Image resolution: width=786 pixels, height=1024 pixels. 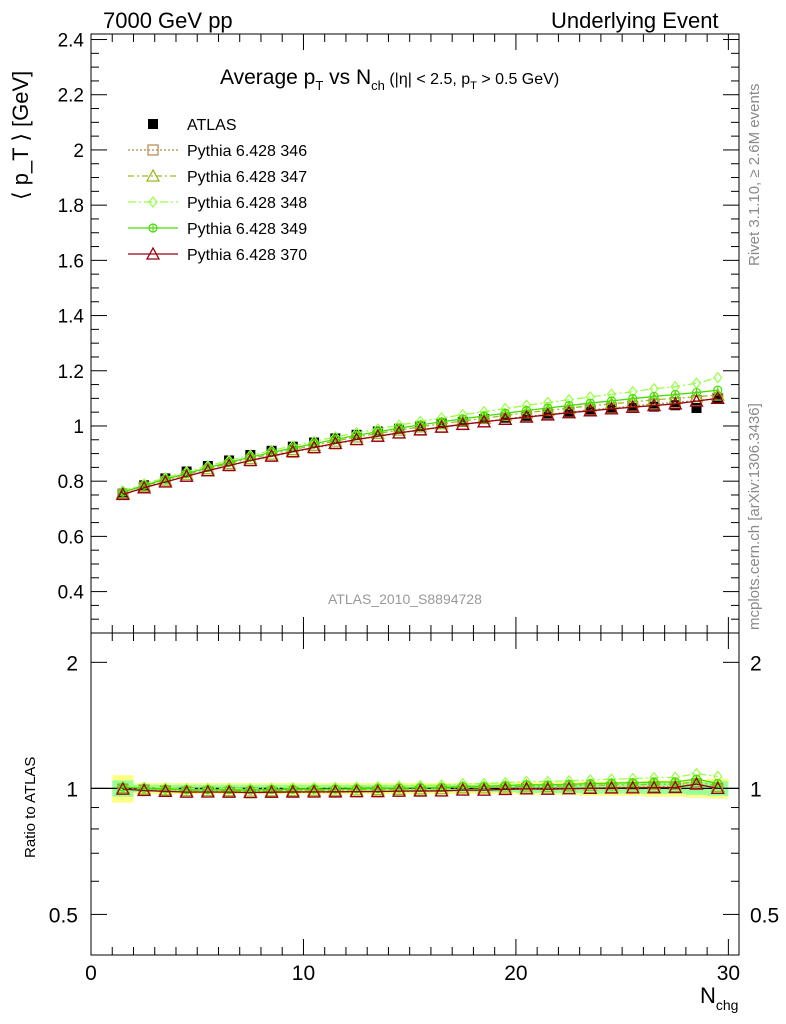 What do you see at coordinates (717, 377) in the screenshot?
I see `series-p348-point` at bounding box center [717, 377].